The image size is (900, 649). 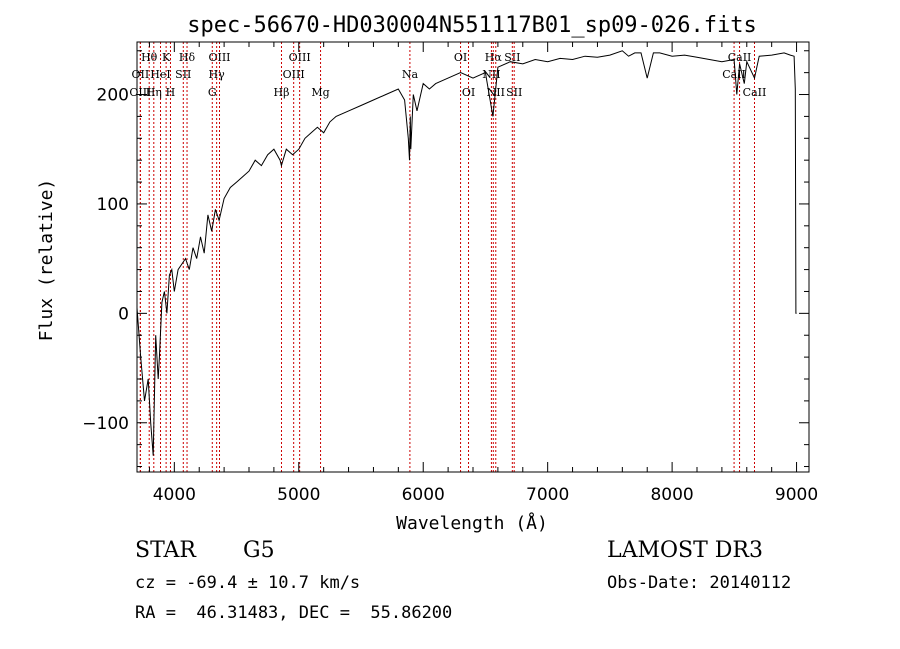 What do you see at coordinates (685, 550) in the screenshot?
I see `survey-name: LAMOST DR3` at bounding box center [685, 550].